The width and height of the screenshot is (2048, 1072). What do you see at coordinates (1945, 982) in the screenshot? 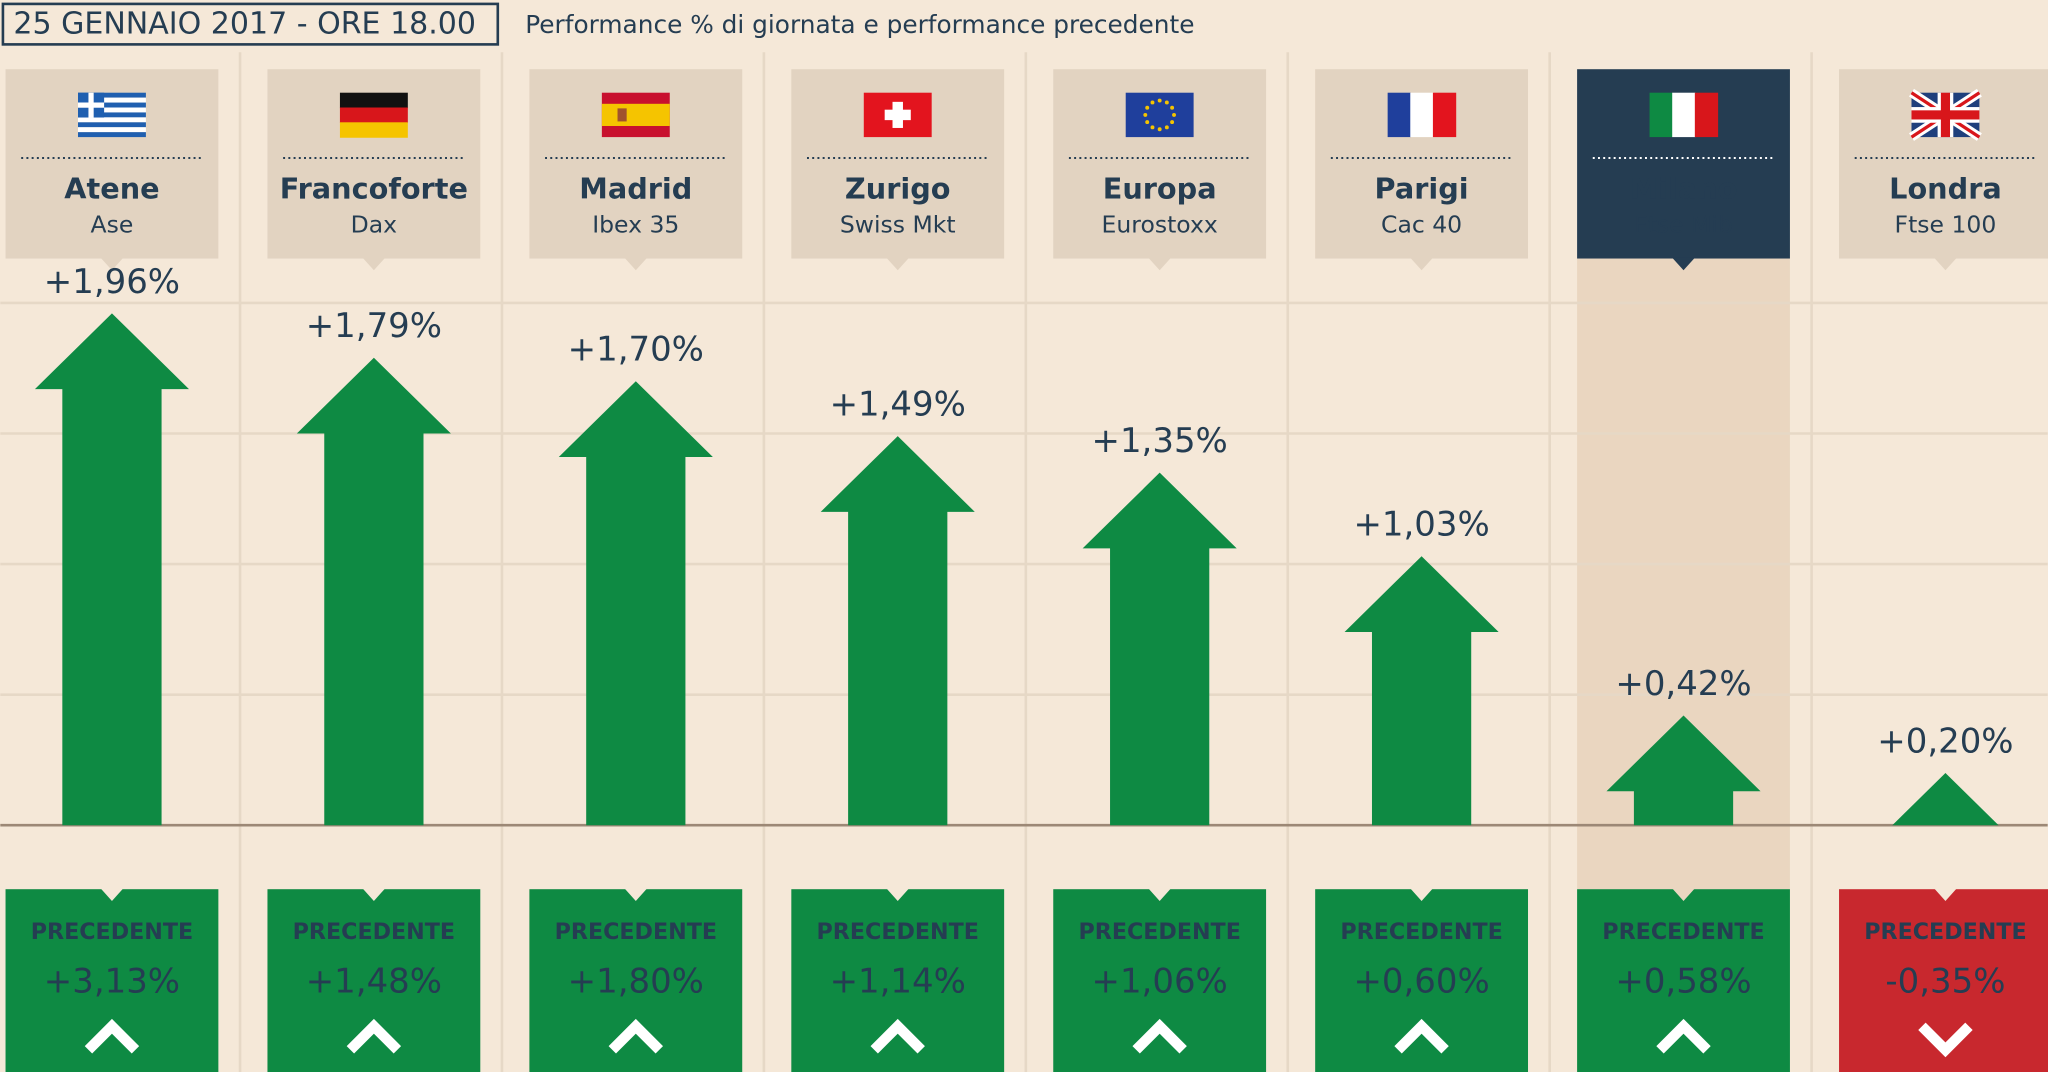
I see `previous-value: -0,35%` at bounding box center [1945, 982].